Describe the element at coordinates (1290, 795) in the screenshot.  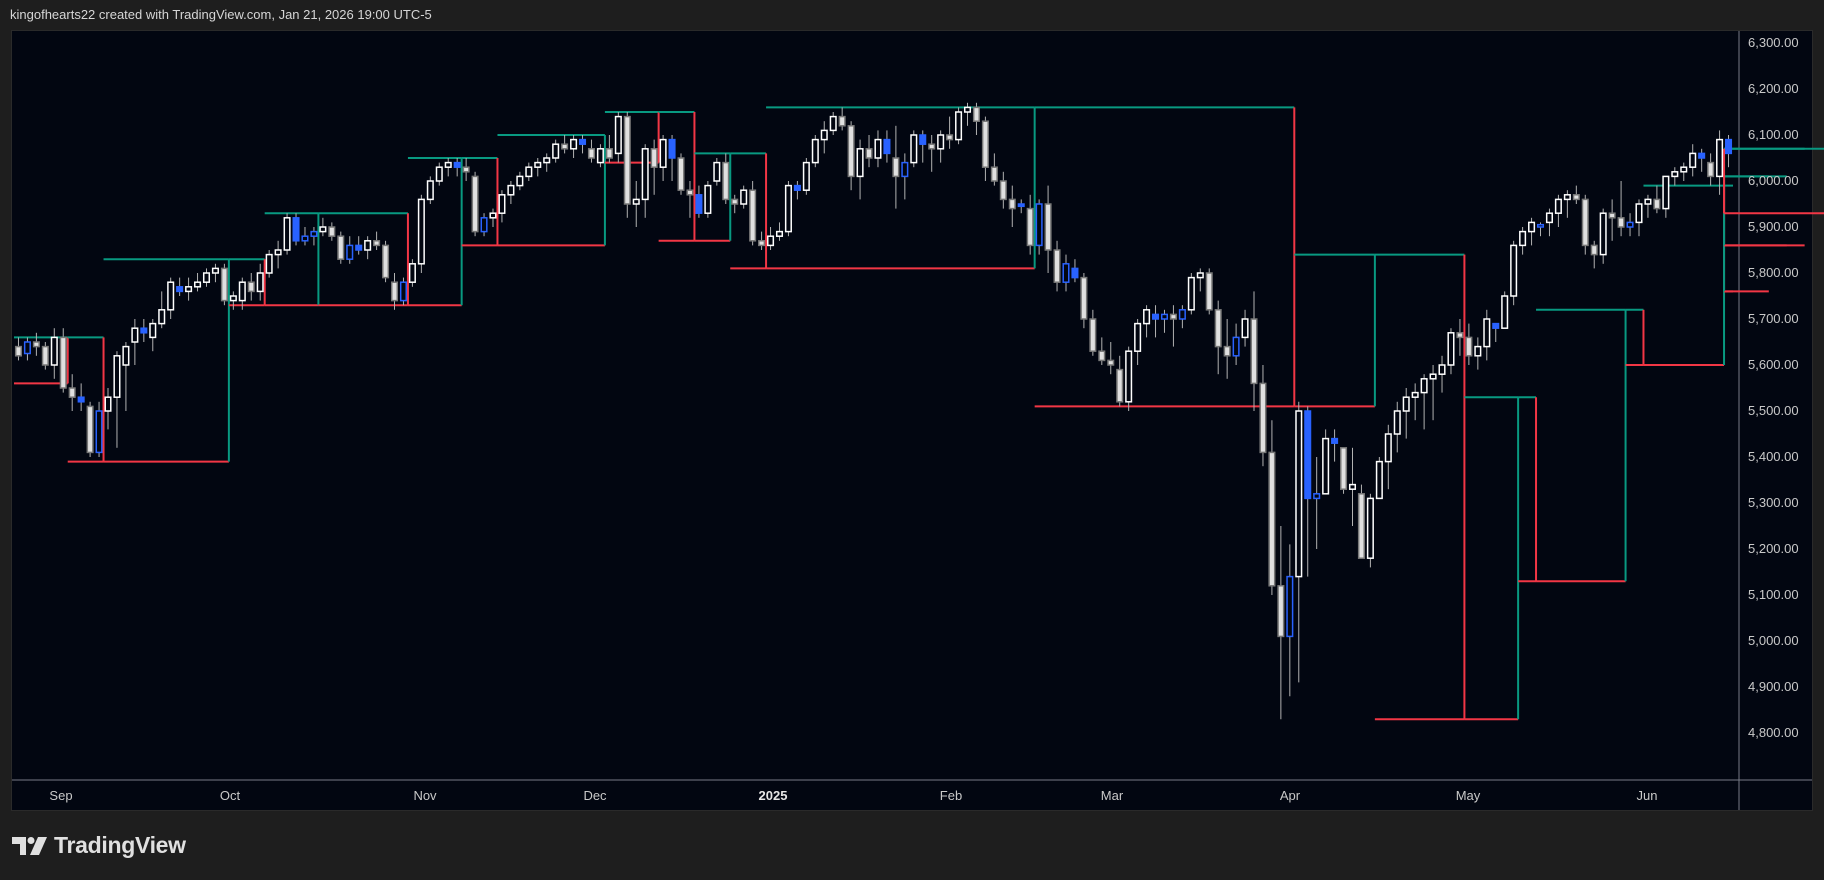
I see `time-axis-label: Apr` at that location.